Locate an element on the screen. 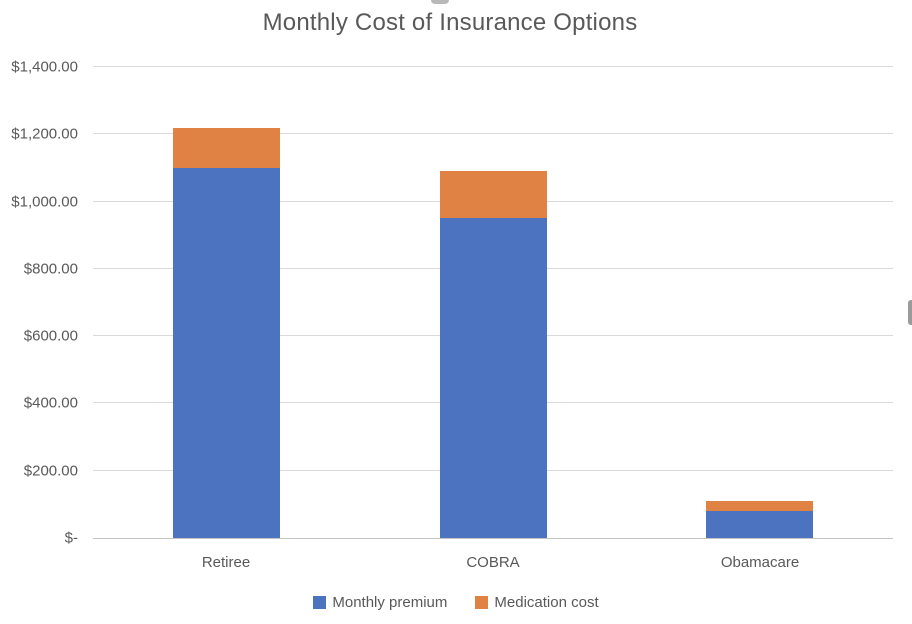 Image resolution: width=912 pixels, height=624 pixels. chart-title: Monthly Cost of Insurance Options is located at coordinates (450, 22).